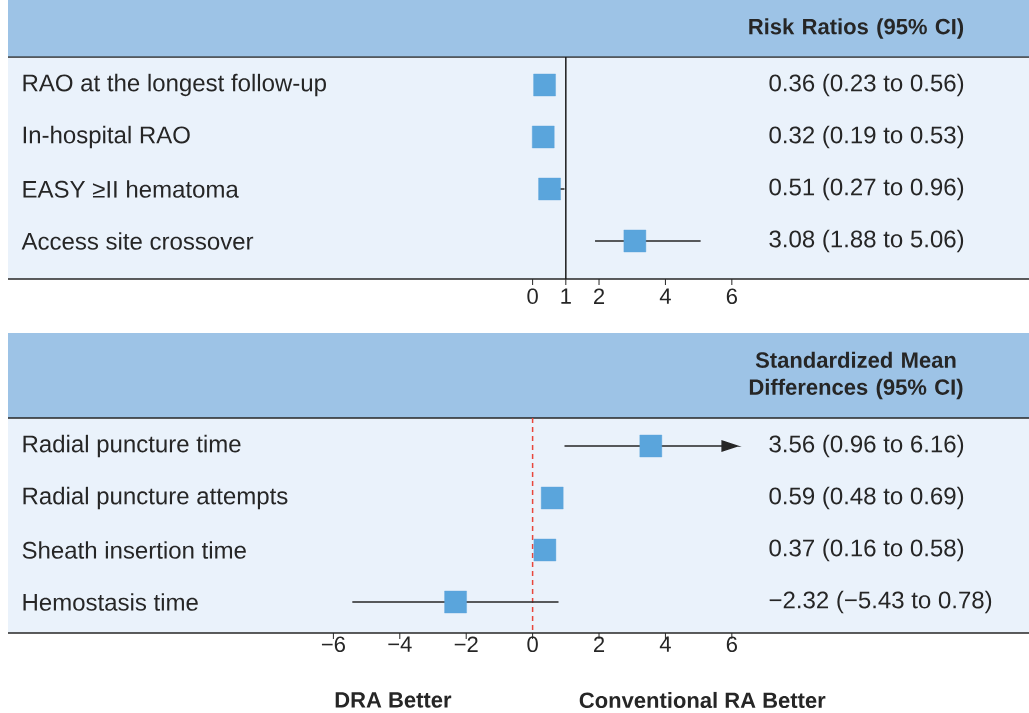  Describe the element at coordinates (393, 700) in the screenshot. I see `text: DRA Better` at that location.